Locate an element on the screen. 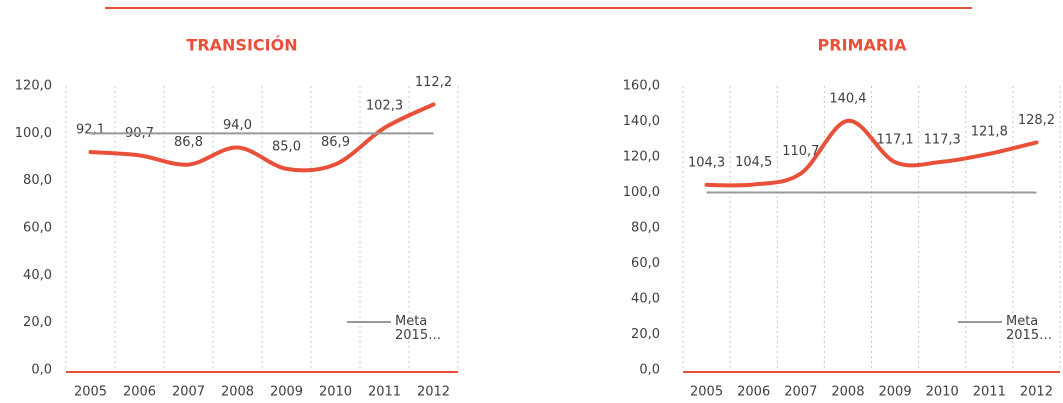 The height and width of the screenshot is (403, 1063). data-label: 117,1 is located at coordinates (894, 140).